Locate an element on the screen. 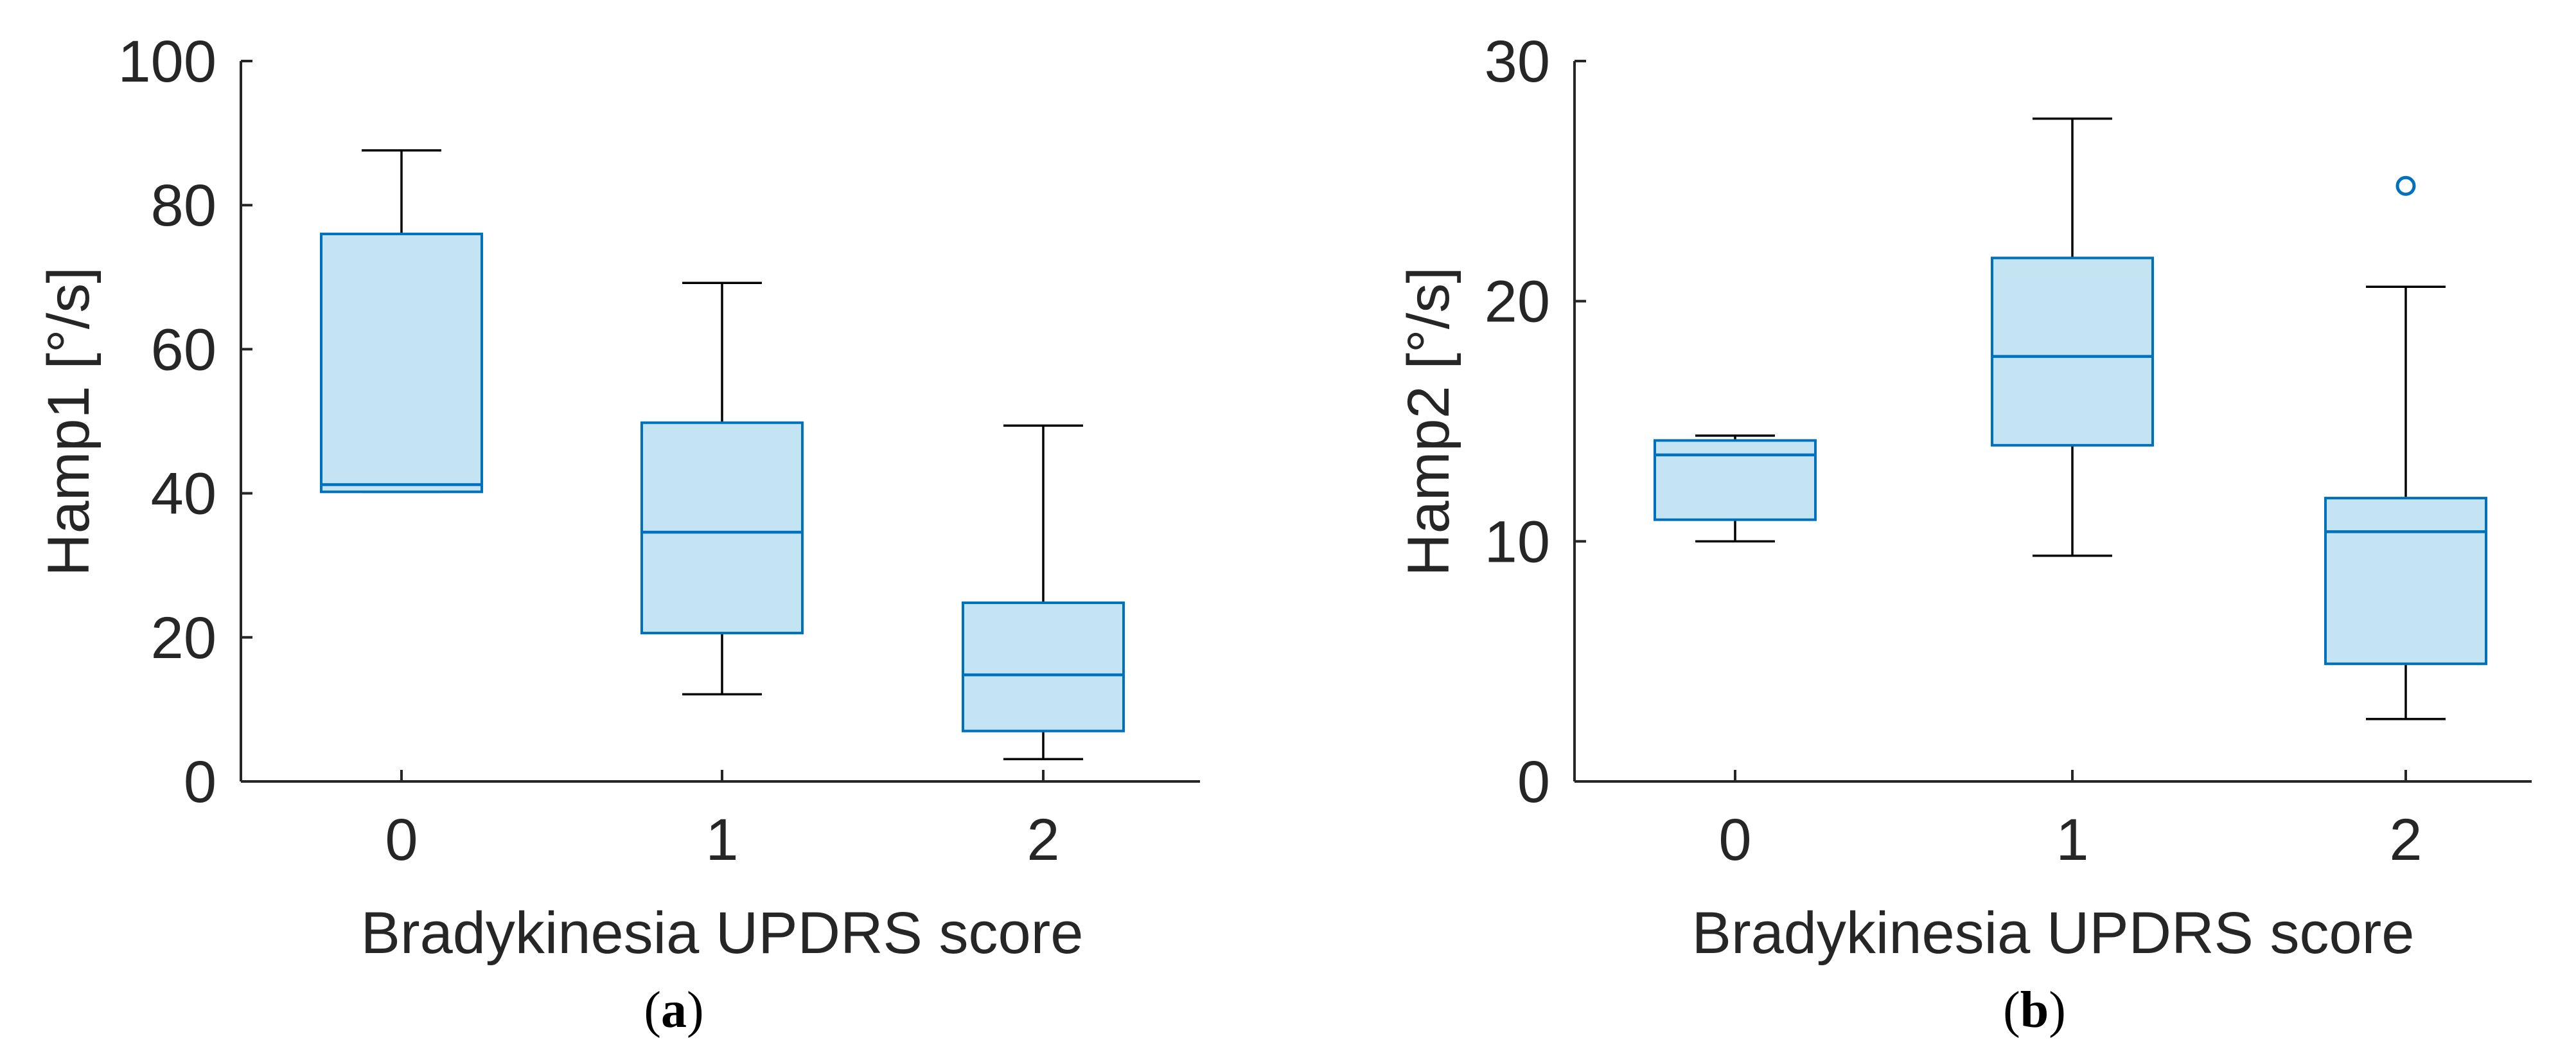 The image size is (2576, 1052). panel-a-y-tick-label: 0 is located at coordinates (200, 782).